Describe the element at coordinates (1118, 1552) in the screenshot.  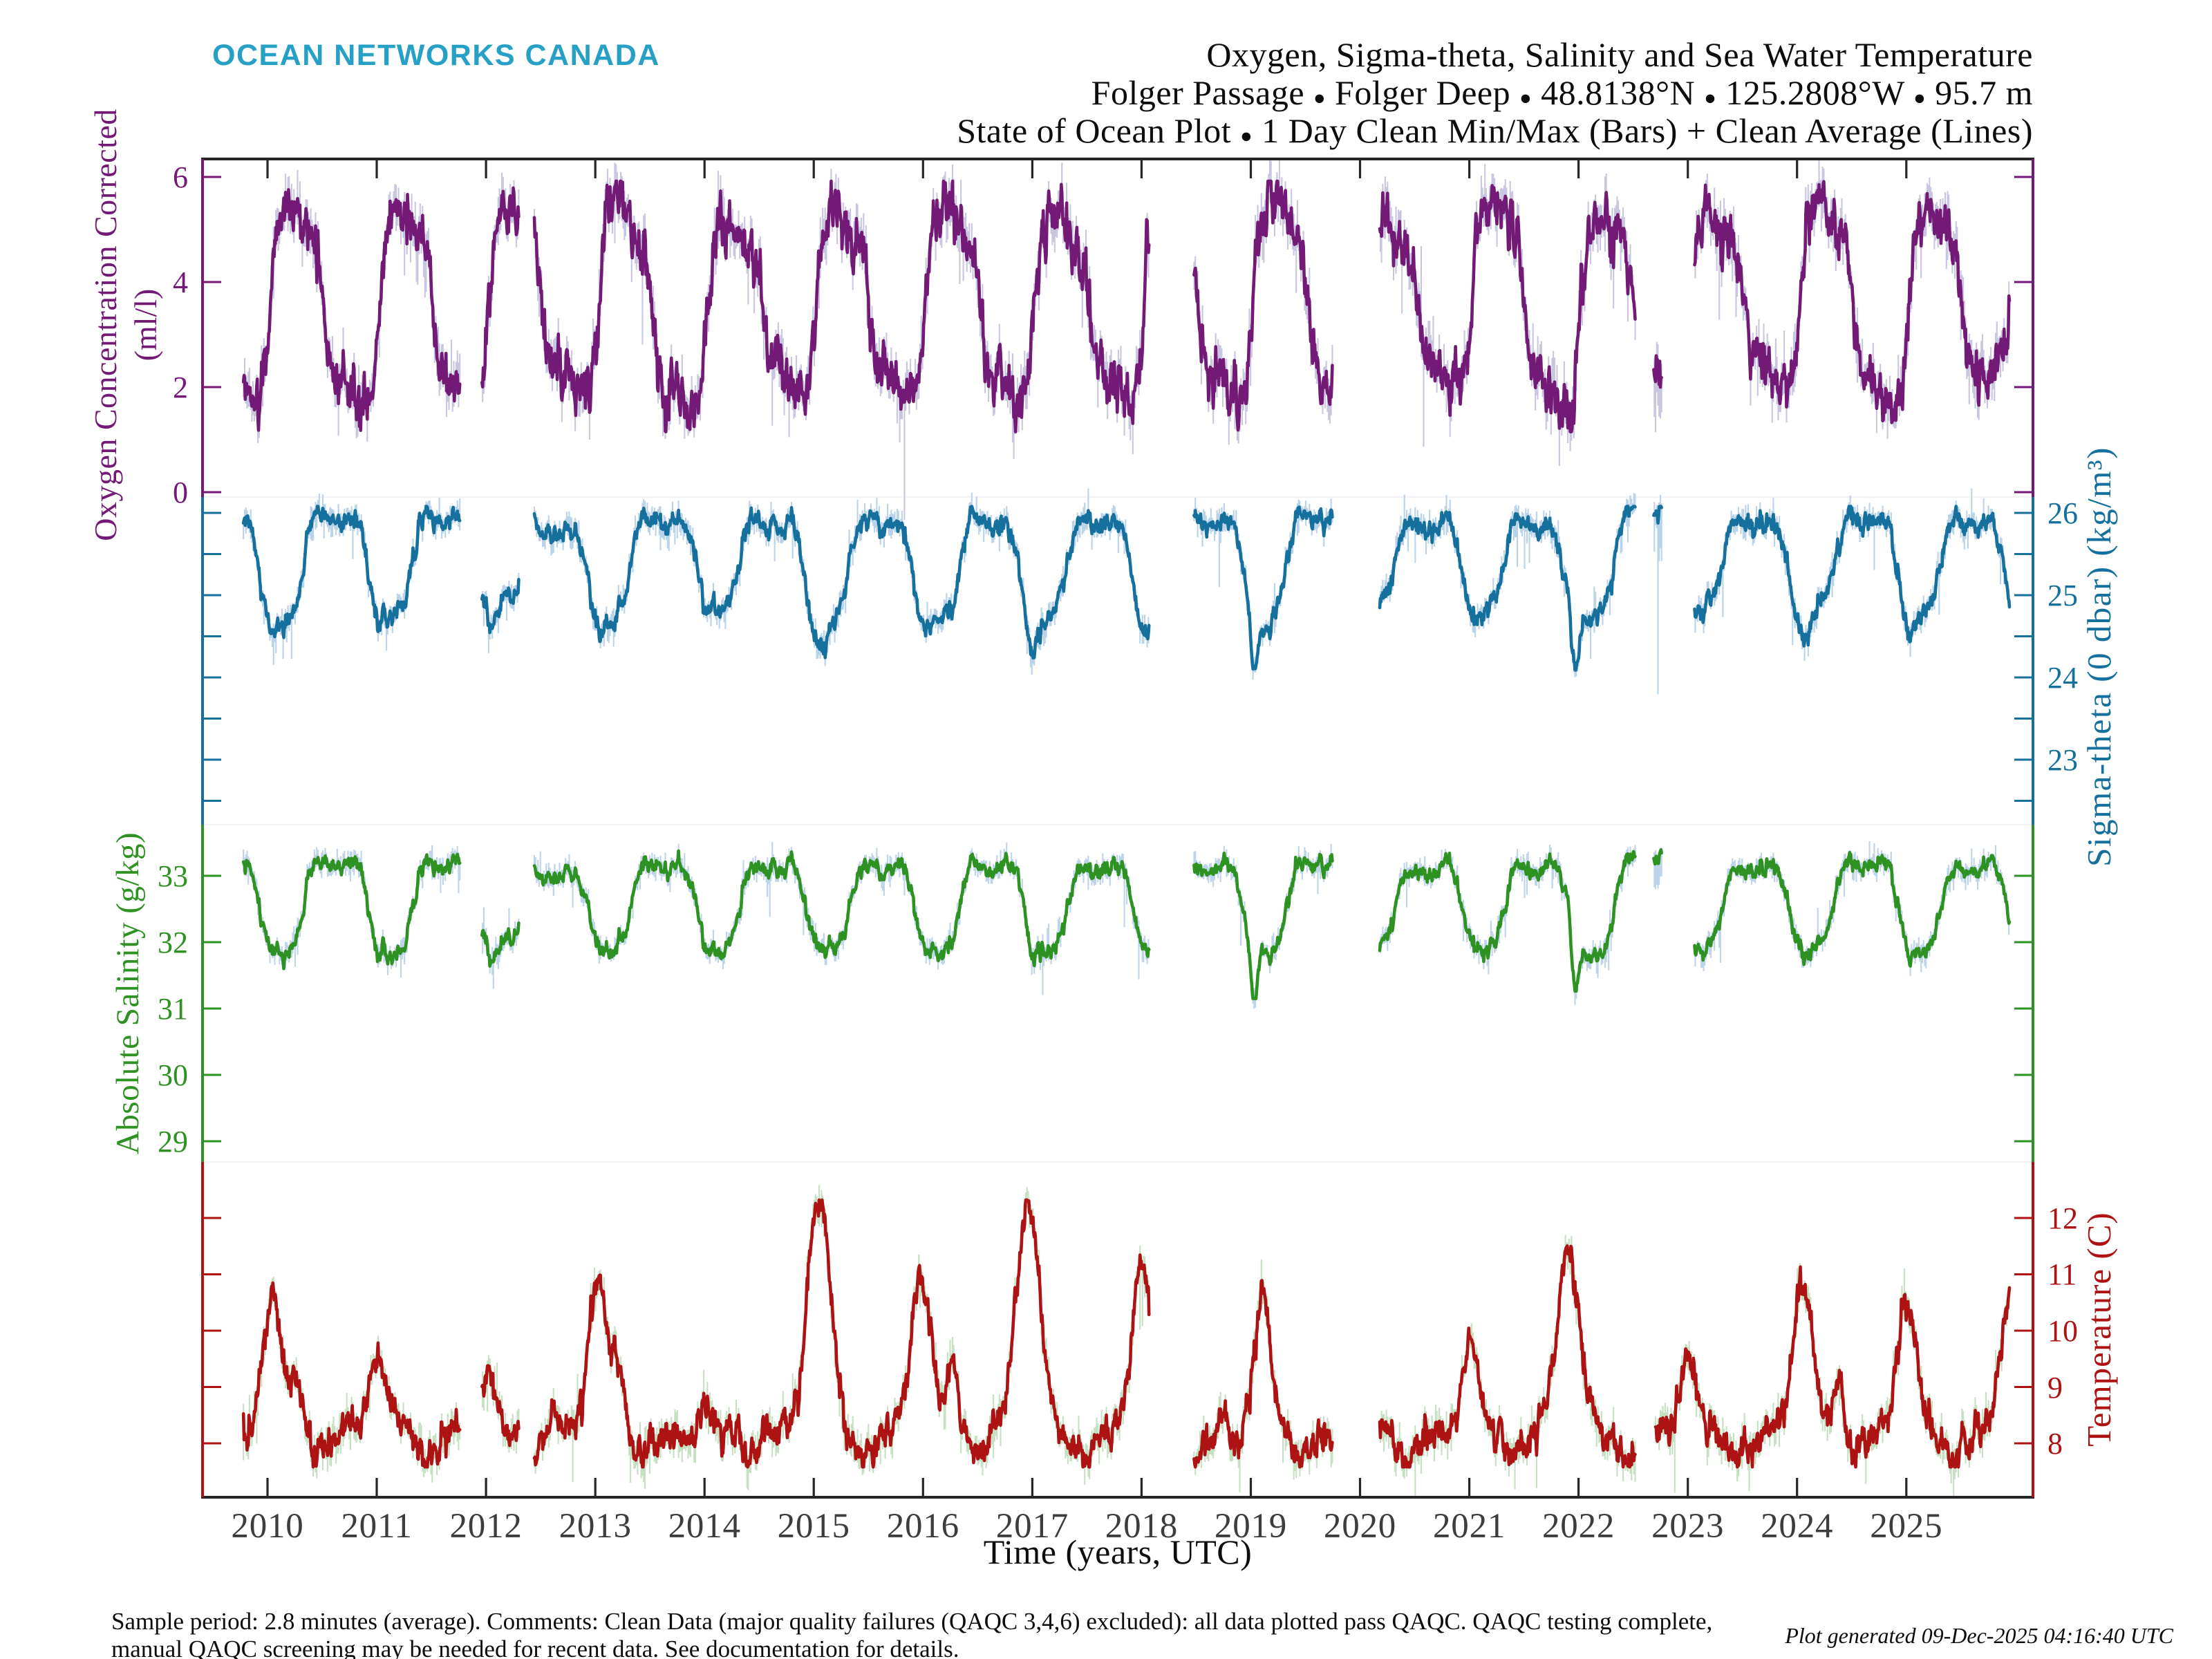
I see `svg-text: Time (years, UTC)` at that location.